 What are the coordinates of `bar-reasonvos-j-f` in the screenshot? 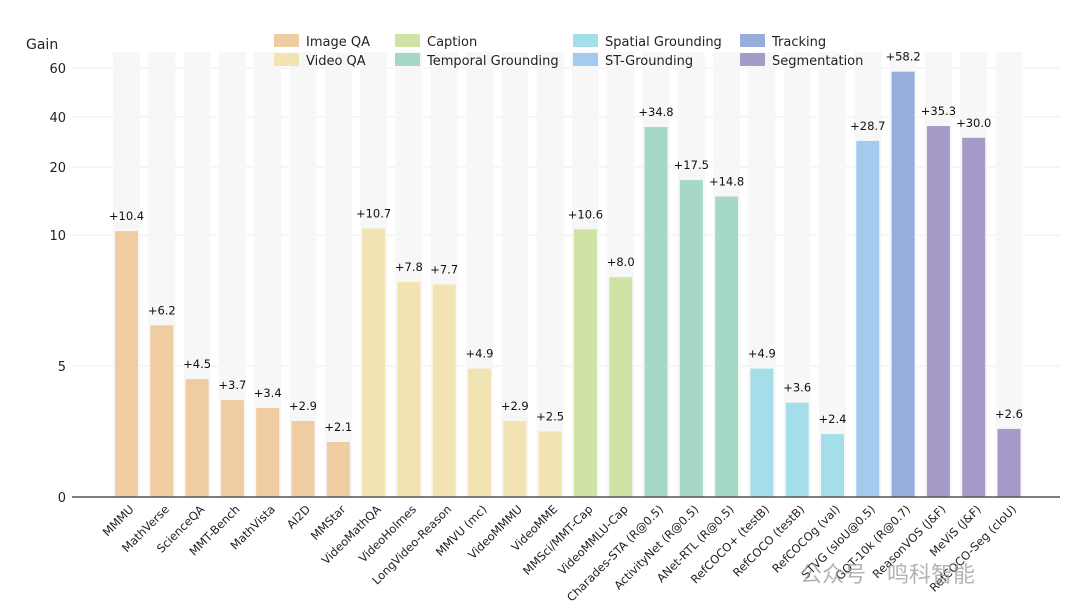 It's located at (938, 311).